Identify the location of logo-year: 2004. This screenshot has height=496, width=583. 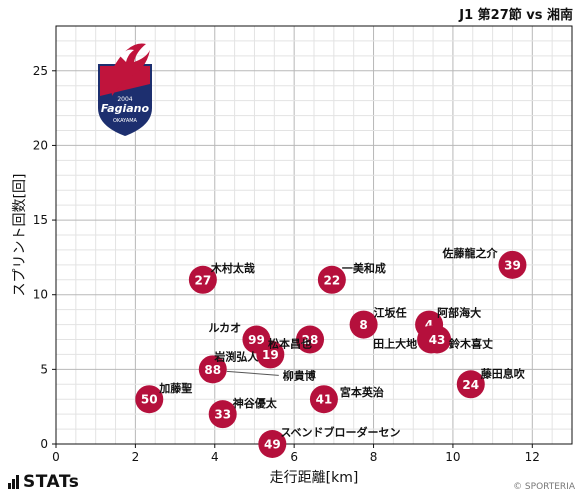
(124, 99).